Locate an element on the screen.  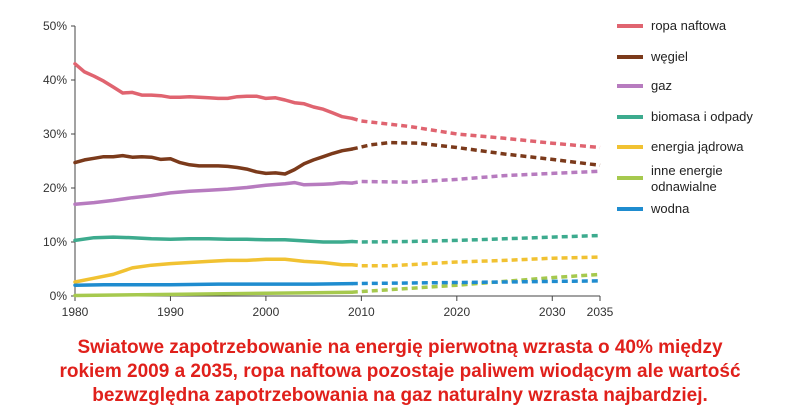
y-tick-label: 10% is located at coordinates (55, 242).